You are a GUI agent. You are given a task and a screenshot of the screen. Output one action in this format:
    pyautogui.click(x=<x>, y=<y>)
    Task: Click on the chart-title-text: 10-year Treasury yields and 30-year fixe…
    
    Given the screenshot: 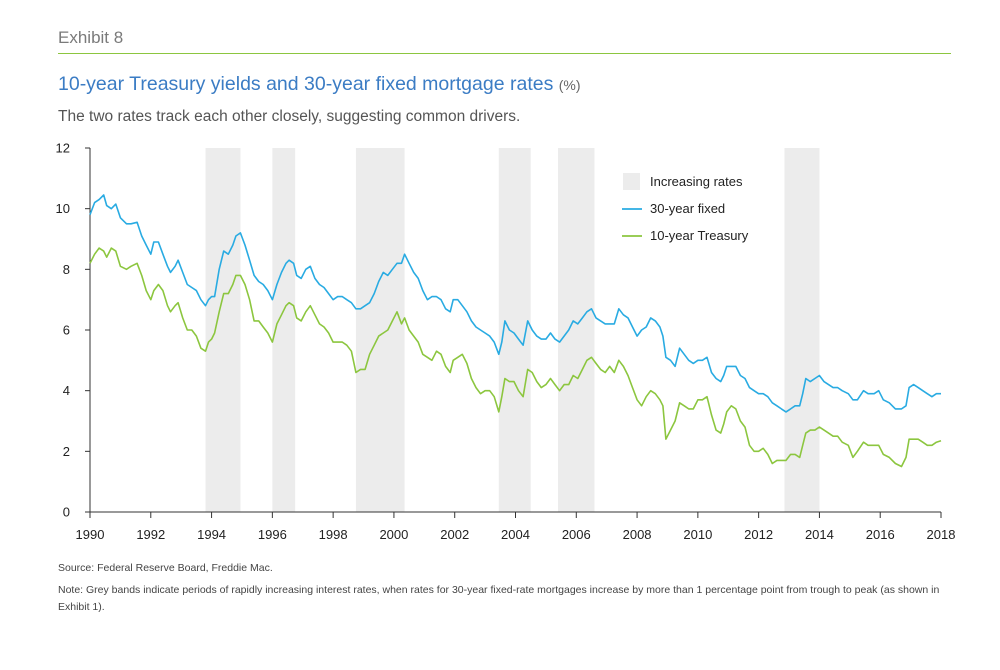 What is the action you would take?
    pyautogui.click(x=306, y=84)
    